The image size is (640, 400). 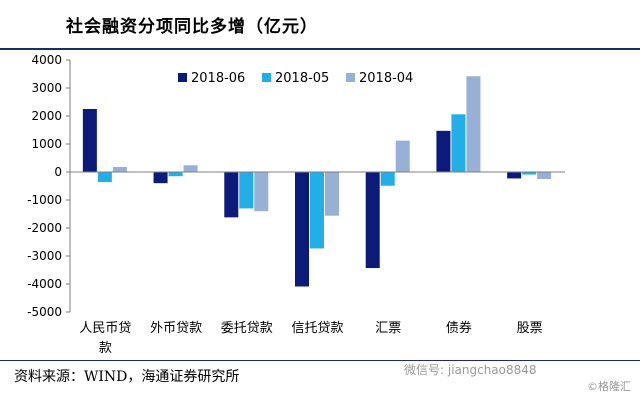 What do you see at coordinates (247, 328) in the screenshot?
I see `category-label: 委托贷款` at bounding box center [247, 328].